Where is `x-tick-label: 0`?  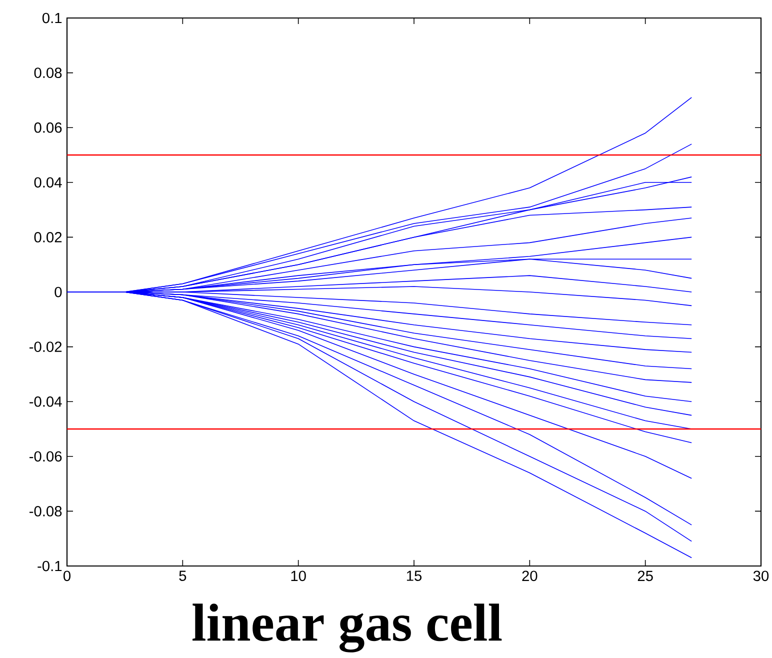 x-tick-label: 0 is located at coordinates (66, 576).